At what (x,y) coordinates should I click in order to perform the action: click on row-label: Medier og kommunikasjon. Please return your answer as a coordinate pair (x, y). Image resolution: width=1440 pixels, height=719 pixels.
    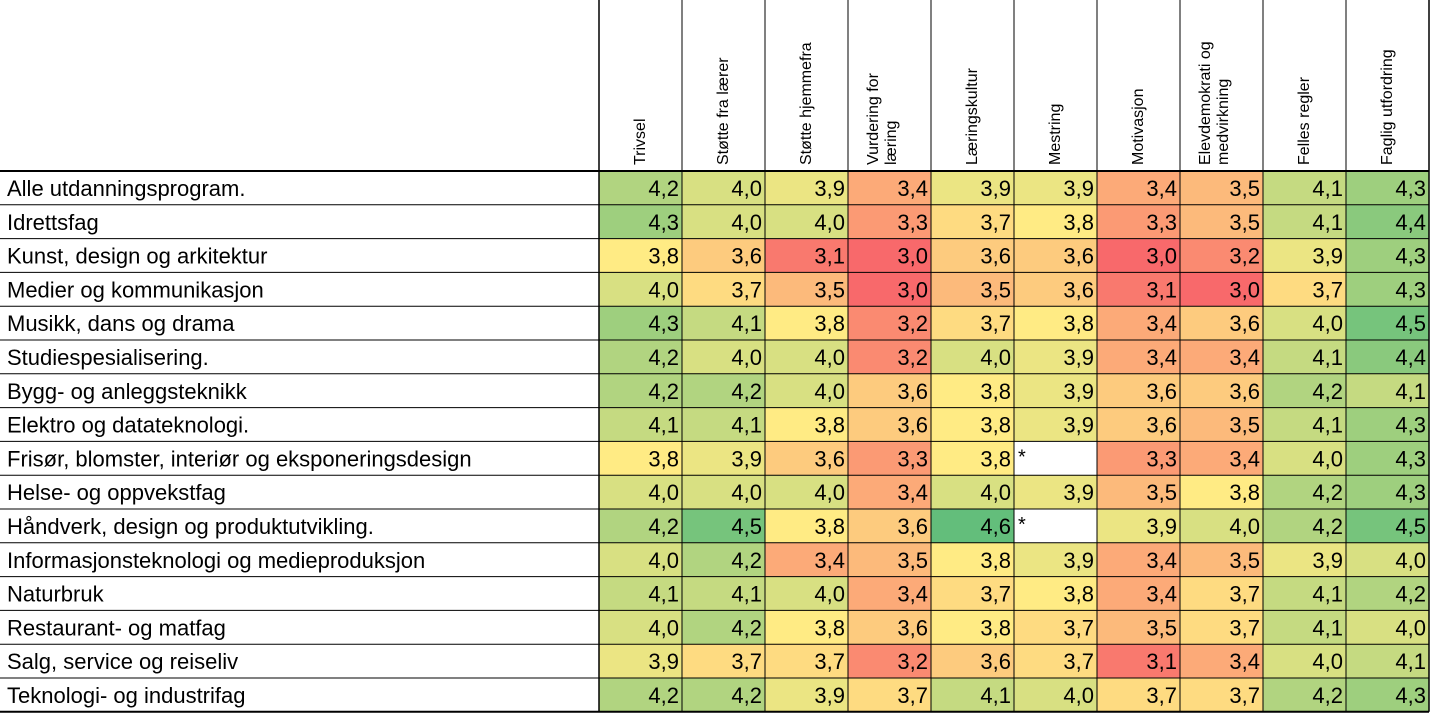
    Looking at the image, I should click on (135, 289).